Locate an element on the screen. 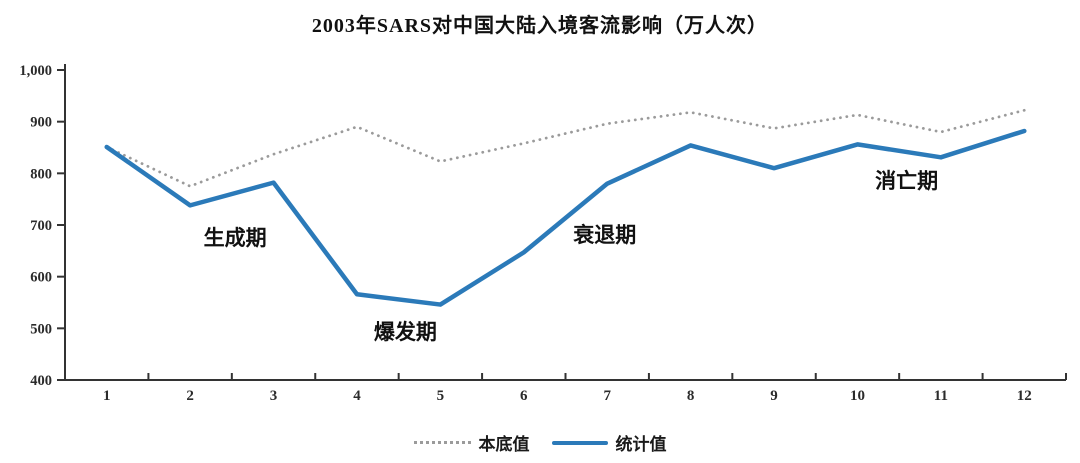 The image size is (1080, 463). y-axis-tick-label: 600 is located at coordinates (41, 278).